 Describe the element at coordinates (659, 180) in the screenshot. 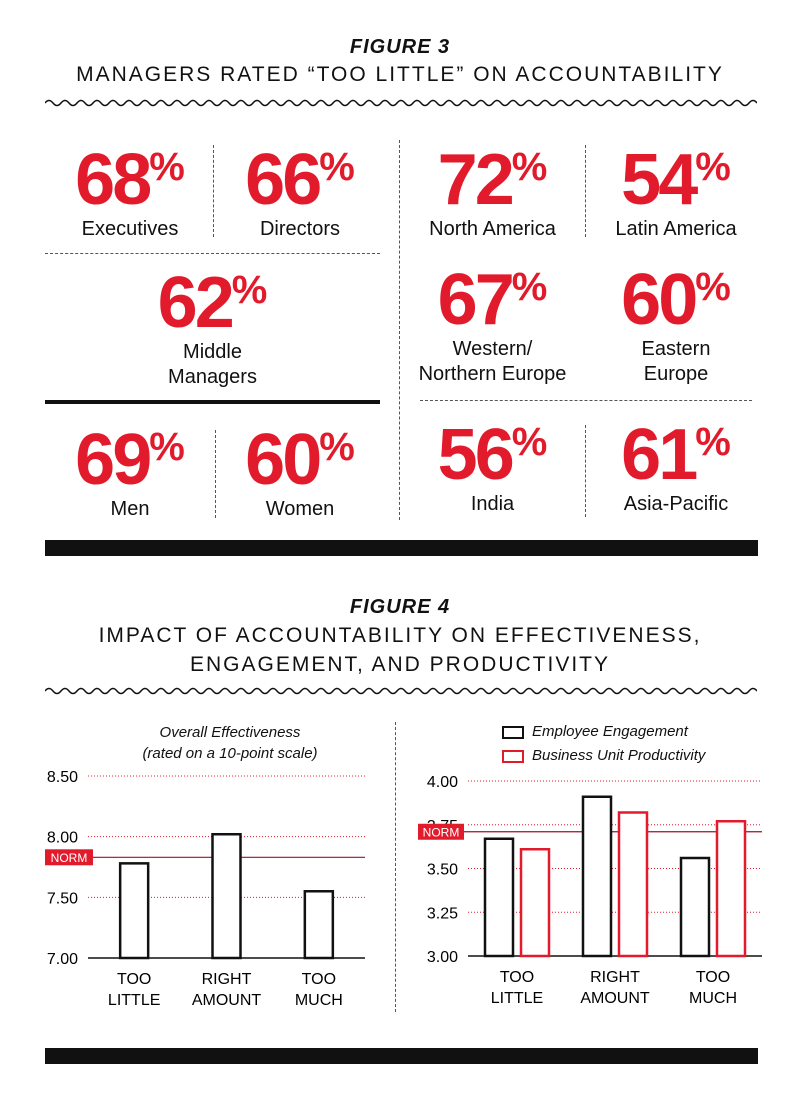

I see `stat-value: 54` at that location.